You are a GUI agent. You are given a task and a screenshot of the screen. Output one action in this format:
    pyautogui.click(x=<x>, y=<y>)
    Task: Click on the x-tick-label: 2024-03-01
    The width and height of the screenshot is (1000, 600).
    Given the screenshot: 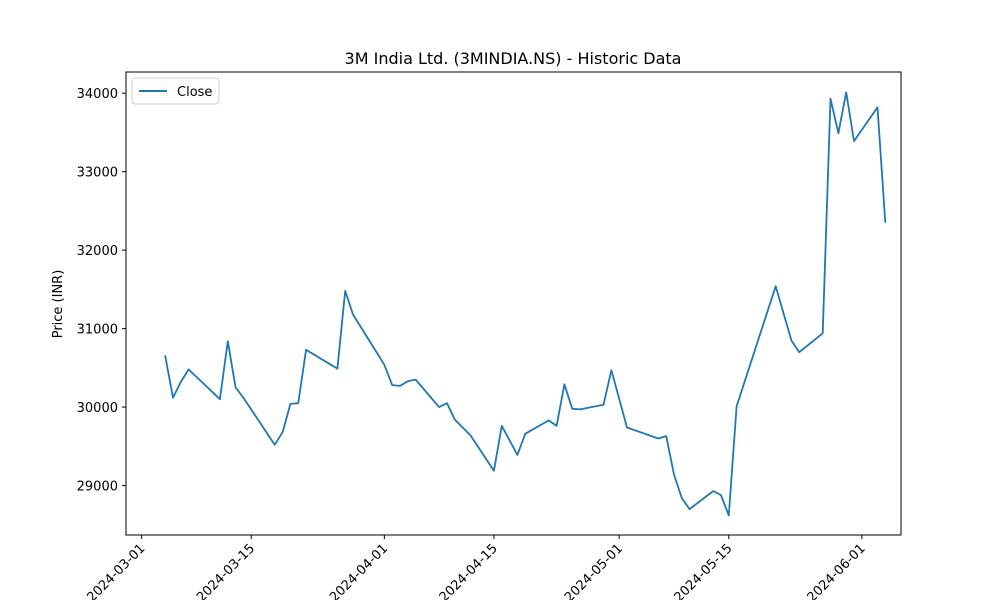 What is the action you would take?
    pyautogui.click(x=116, y=570)
    